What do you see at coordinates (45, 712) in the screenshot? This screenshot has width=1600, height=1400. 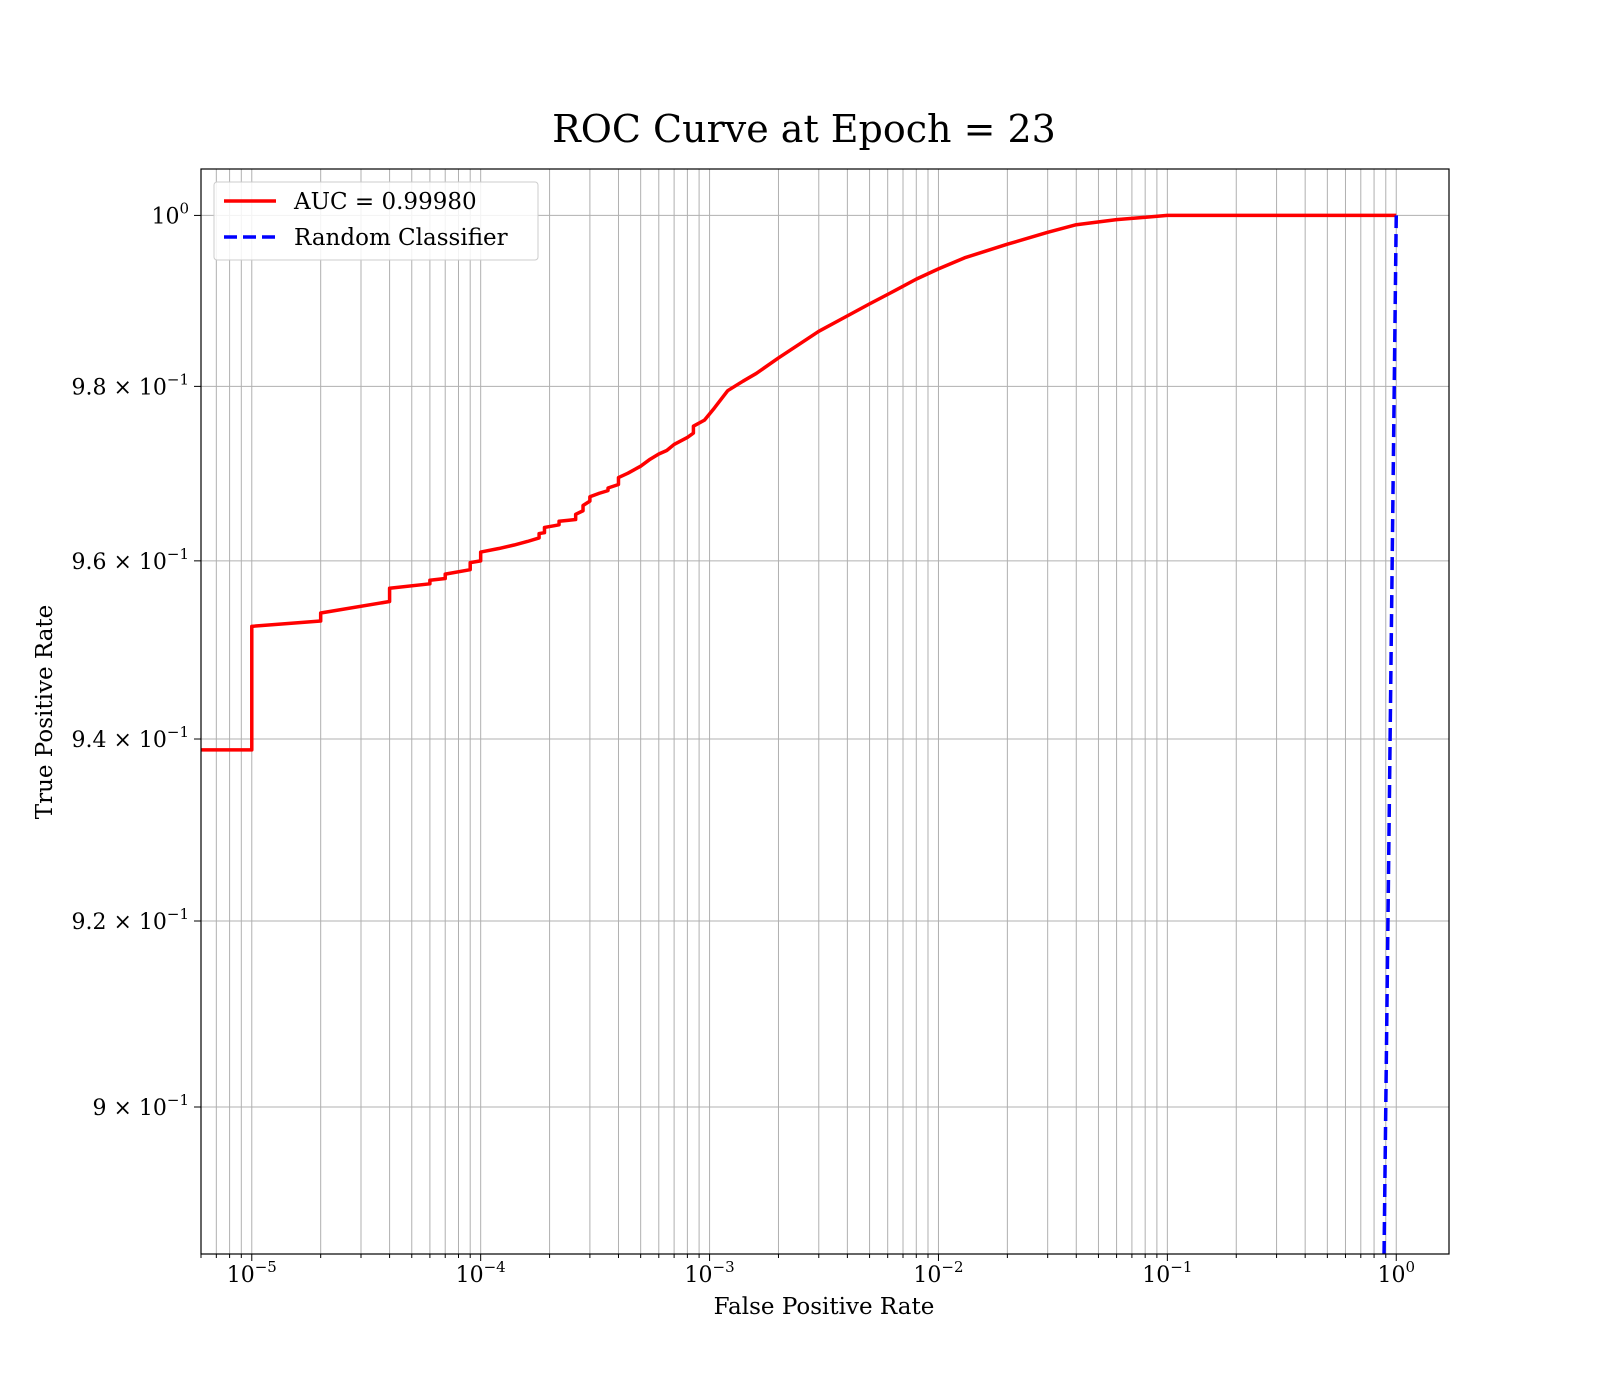 I see `y-axis-title: True Positive Rate` at bounding box center [45, 712].